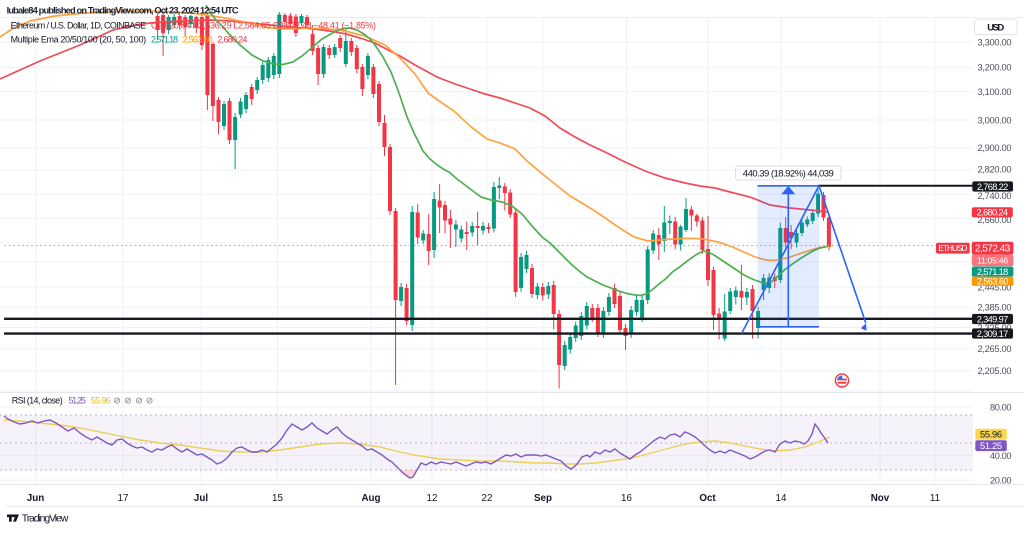 The width and height of the screenshot is (1024, 534). What do you see at coordinates (952, 248) in the screenshot?
I see `svg-text: ETHUSD` at bounding box center [952, 248].